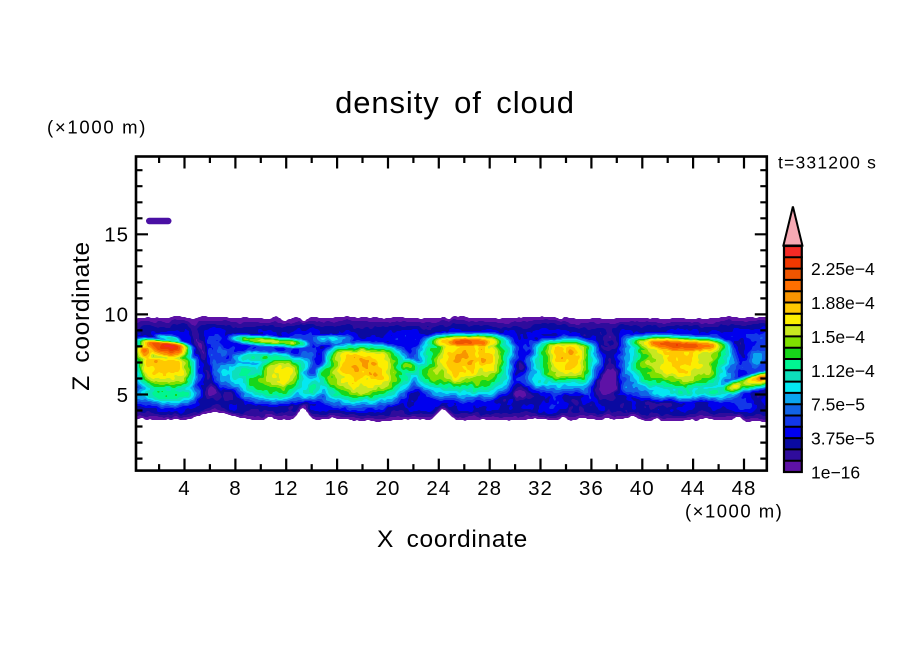 This screenshot has height=654, width=904. What do you see at coordinates (81, 316) in the screenshot?
I see `svg-text: Z coordinate` at bounding box center [81, 316].